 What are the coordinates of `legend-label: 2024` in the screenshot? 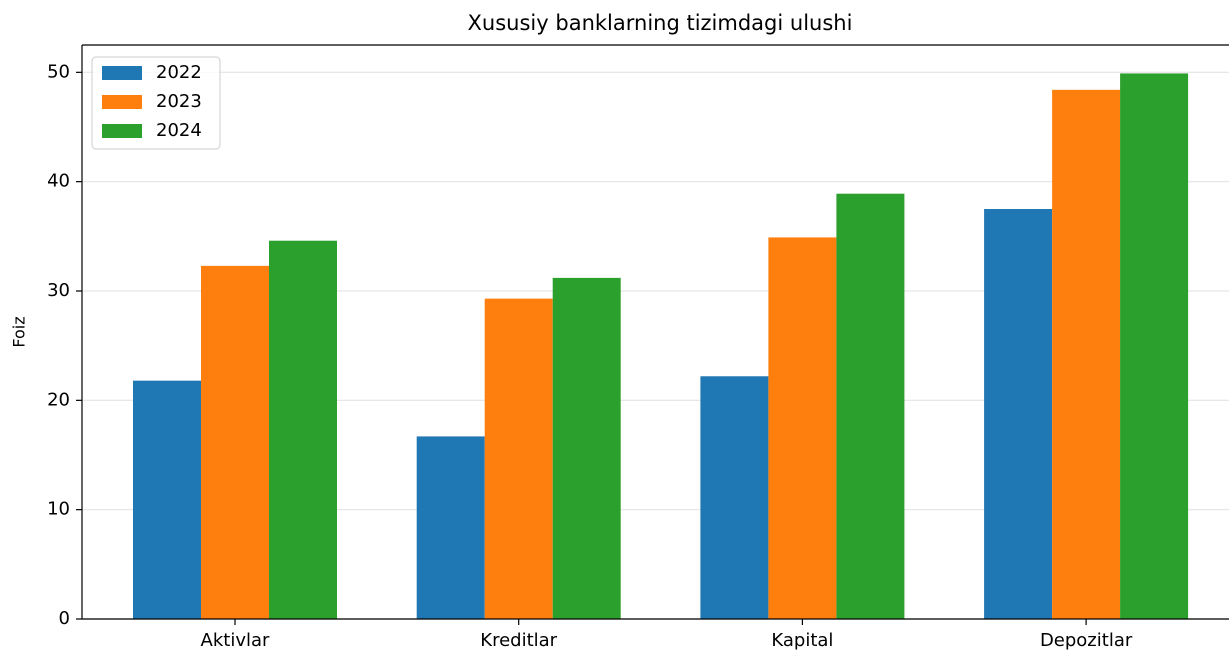 It's located at (179, 130).